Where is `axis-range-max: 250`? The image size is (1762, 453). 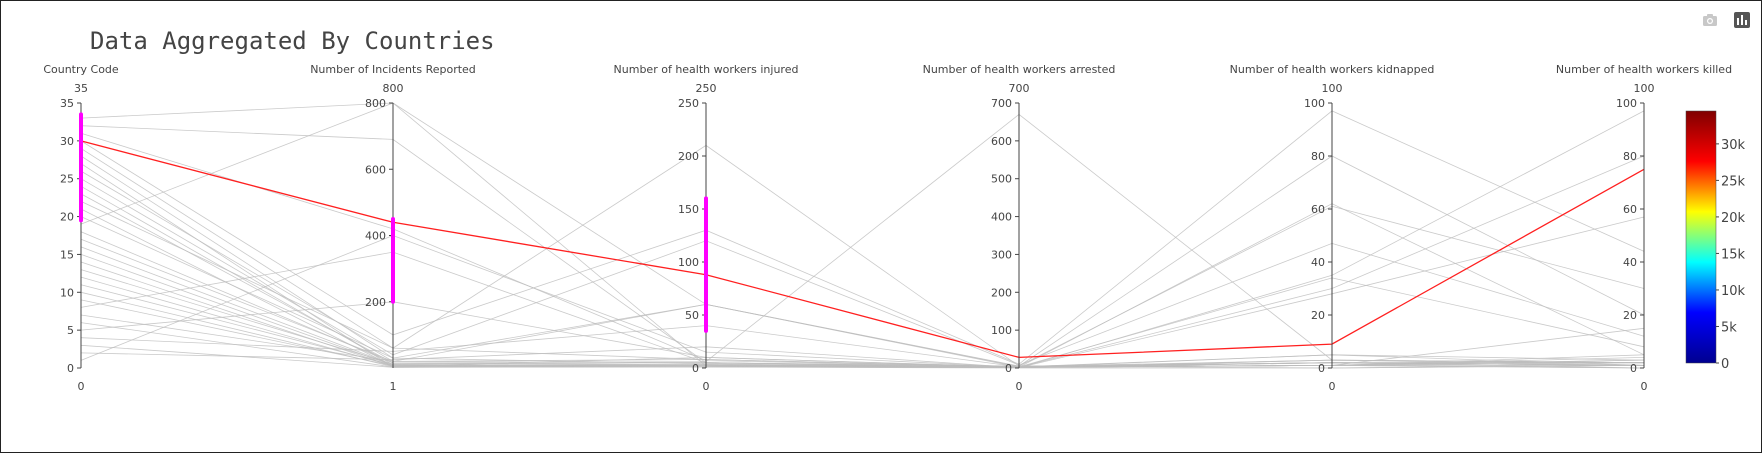 axis-range-max: 250 is located at coordinates (706, 88).